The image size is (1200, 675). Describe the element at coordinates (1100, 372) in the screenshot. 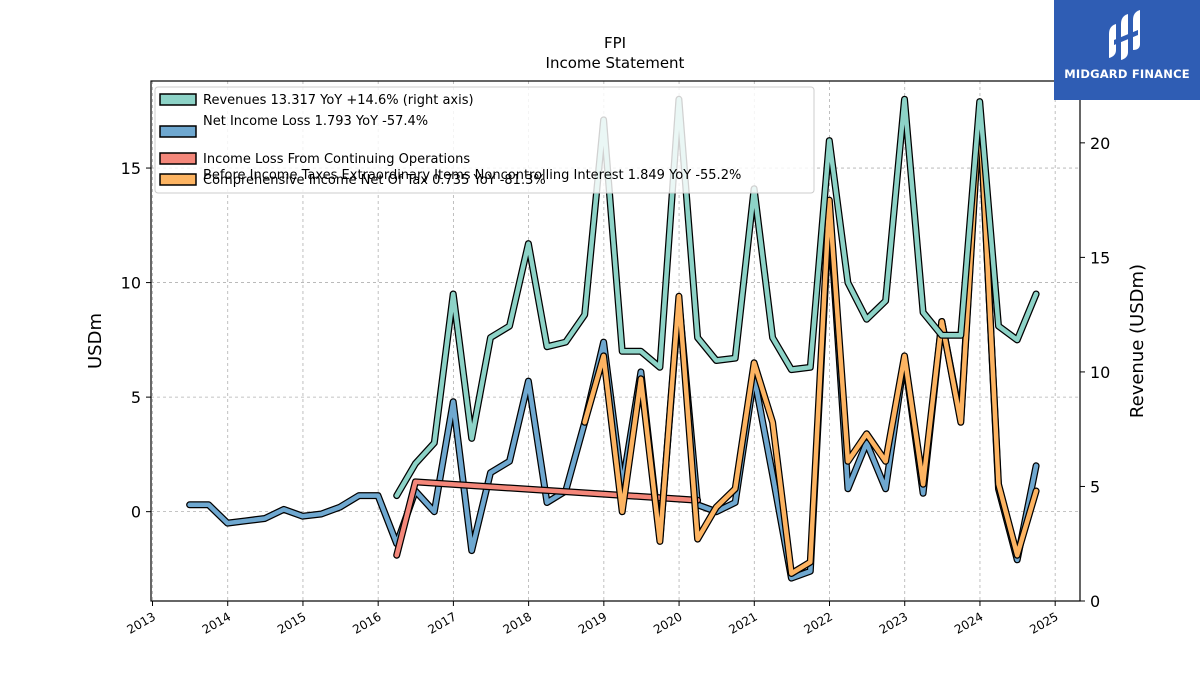

I see `right-y-tick-label: 10` at that location.